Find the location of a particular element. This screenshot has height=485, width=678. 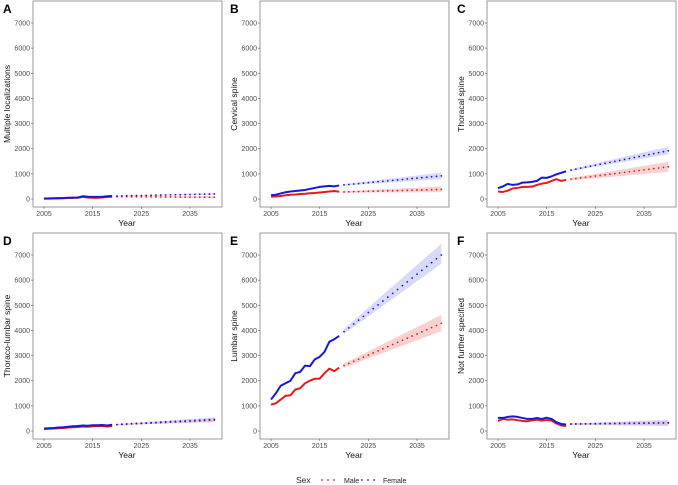

panel-letter: D is located at coordinates (7, 241).